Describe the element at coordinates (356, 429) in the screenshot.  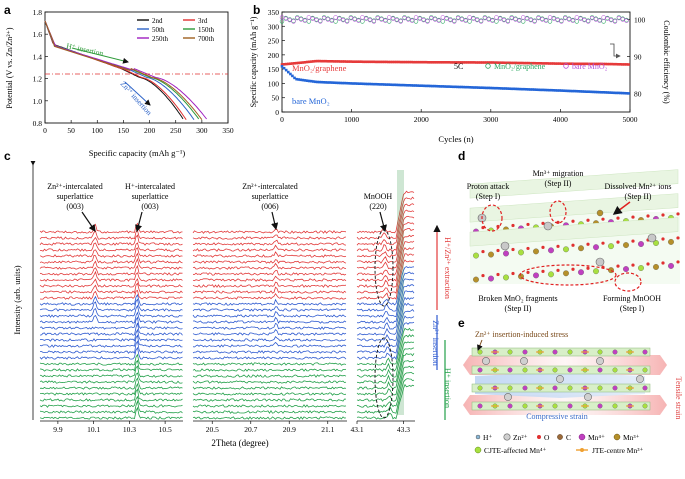
I see `c-xtick-label: 43.1` at that location.